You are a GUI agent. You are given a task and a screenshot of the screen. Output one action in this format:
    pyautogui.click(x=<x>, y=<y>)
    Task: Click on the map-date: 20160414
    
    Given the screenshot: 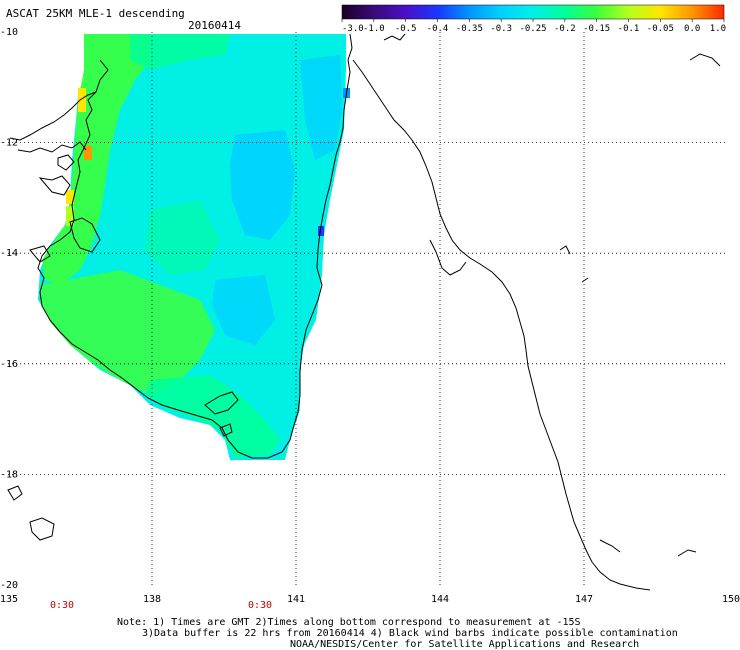 What is the action you would take?
    pyautogui.click(x=214, y=25)
    